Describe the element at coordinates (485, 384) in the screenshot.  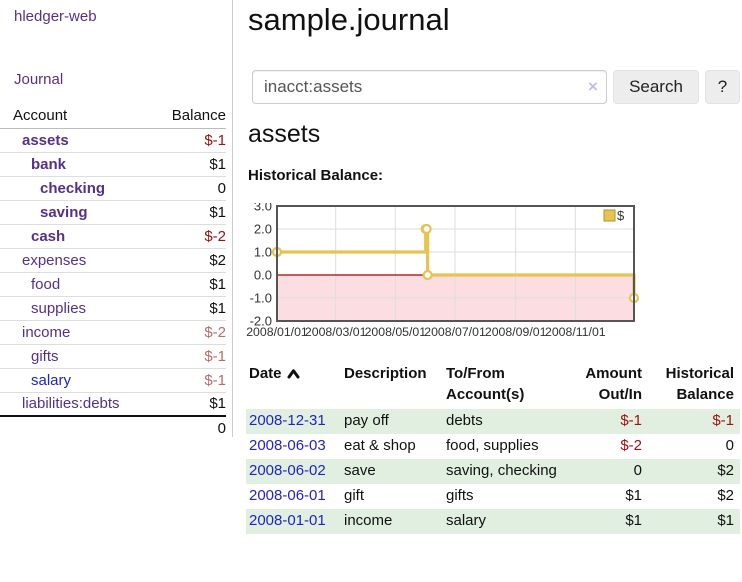
I see `register-header-accounts: To/From Account(s)` at that location.